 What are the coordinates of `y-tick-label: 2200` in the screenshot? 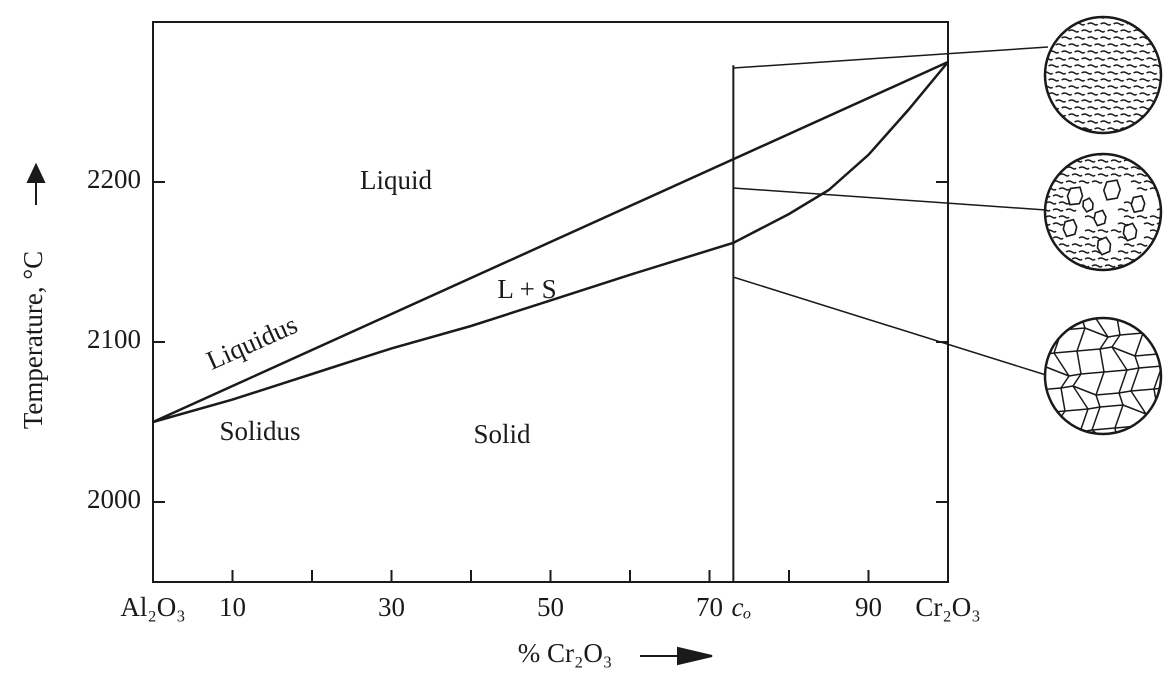 It's located at (114, 179).